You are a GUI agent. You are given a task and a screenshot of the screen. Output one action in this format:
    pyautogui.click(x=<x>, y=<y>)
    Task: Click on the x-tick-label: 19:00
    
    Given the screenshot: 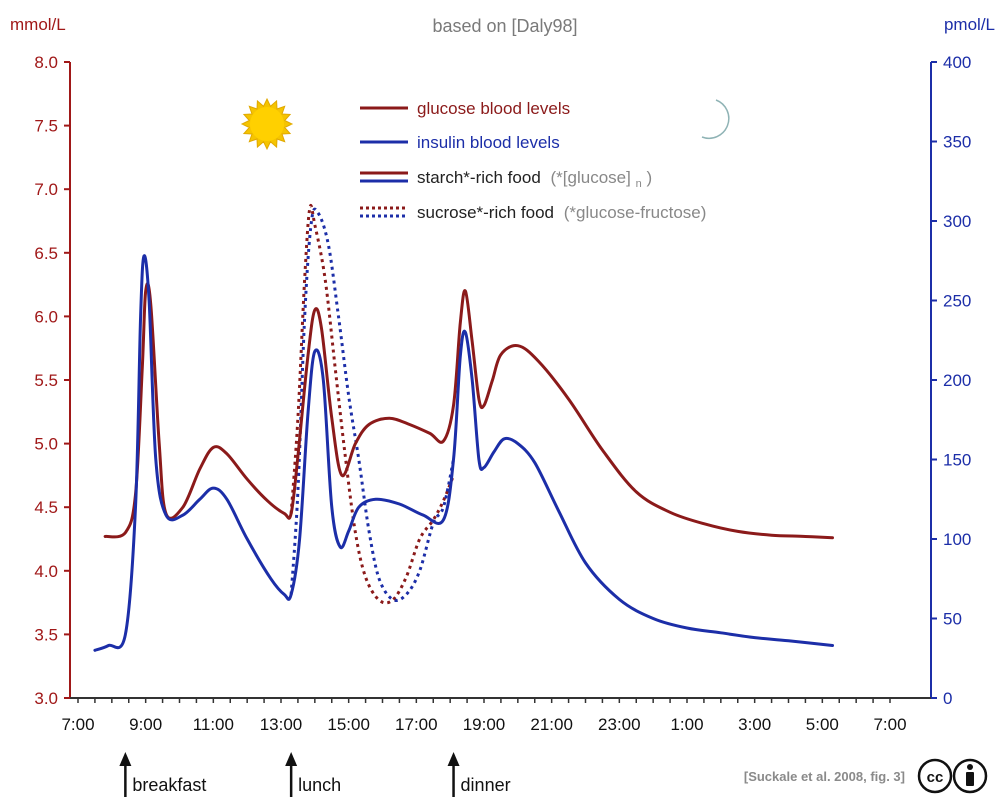 What is the action you would take?
    pyautogui.click(x=484, y=724)
    